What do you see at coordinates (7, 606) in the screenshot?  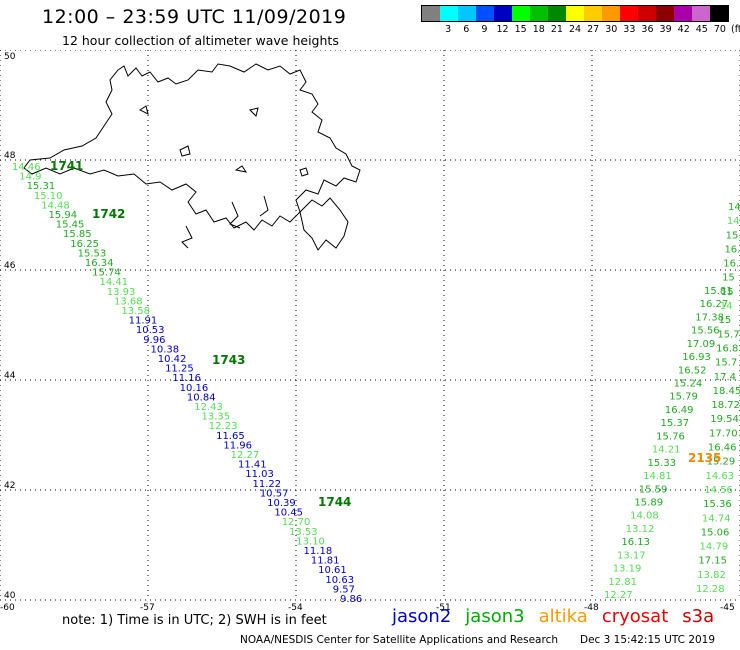 I see `lon-tick-label: -60` at bounding box center [7, 606].